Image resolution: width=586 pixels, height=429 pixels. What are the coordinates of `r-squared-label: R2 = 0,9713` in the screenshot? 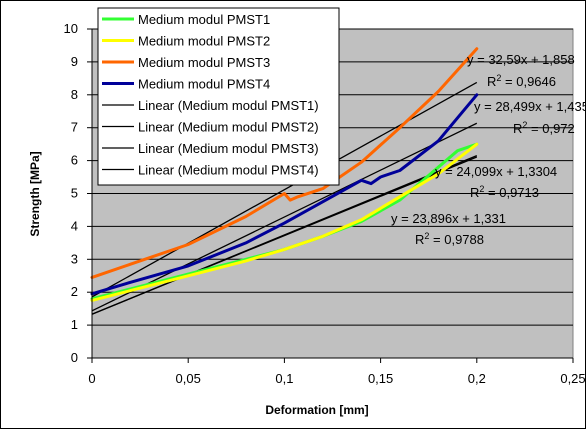 It's located at (504, 192).